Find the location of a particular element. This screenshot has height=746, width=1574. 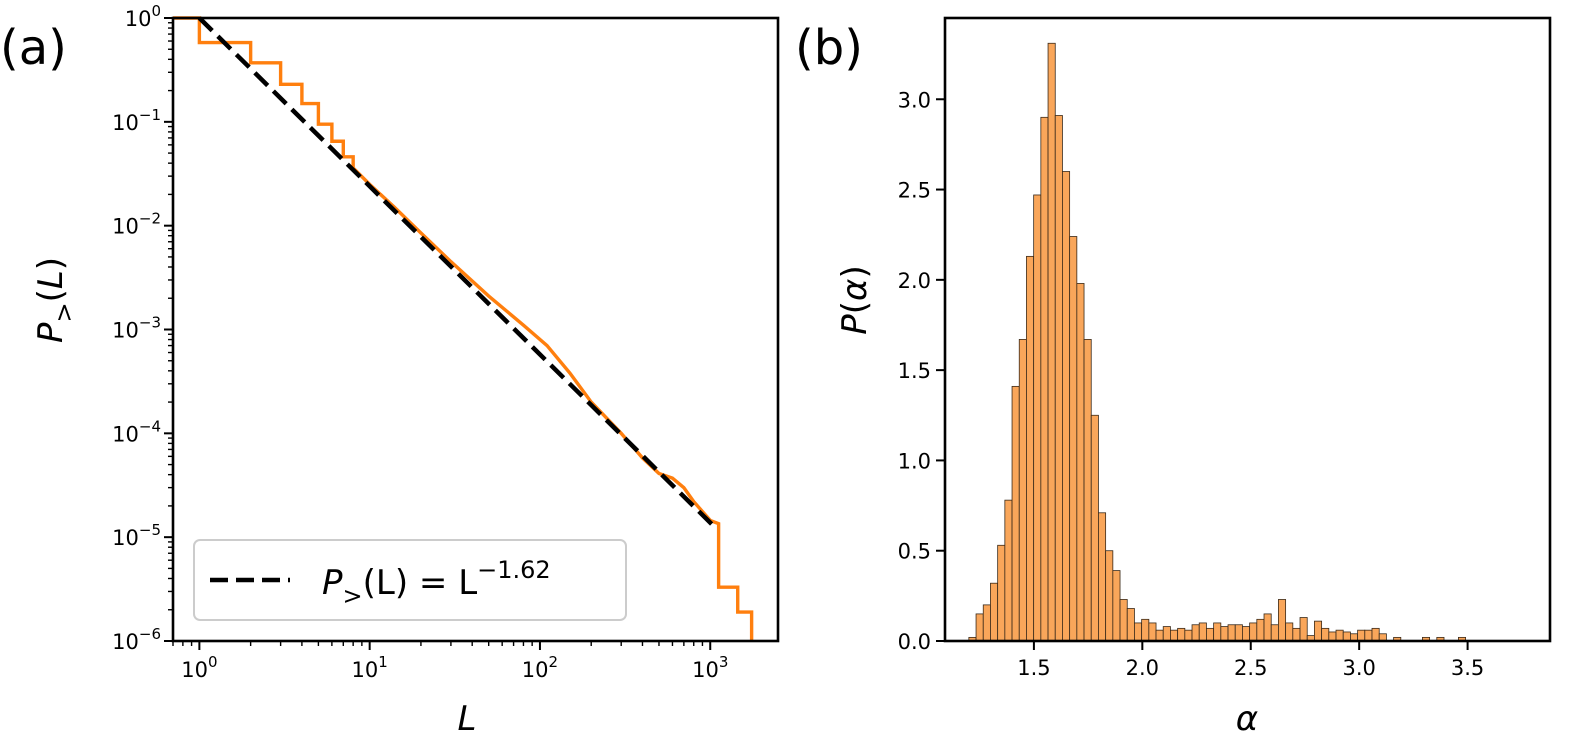

panel-b-y-tick-label: 2.0 is located at coordinates (914, 281).